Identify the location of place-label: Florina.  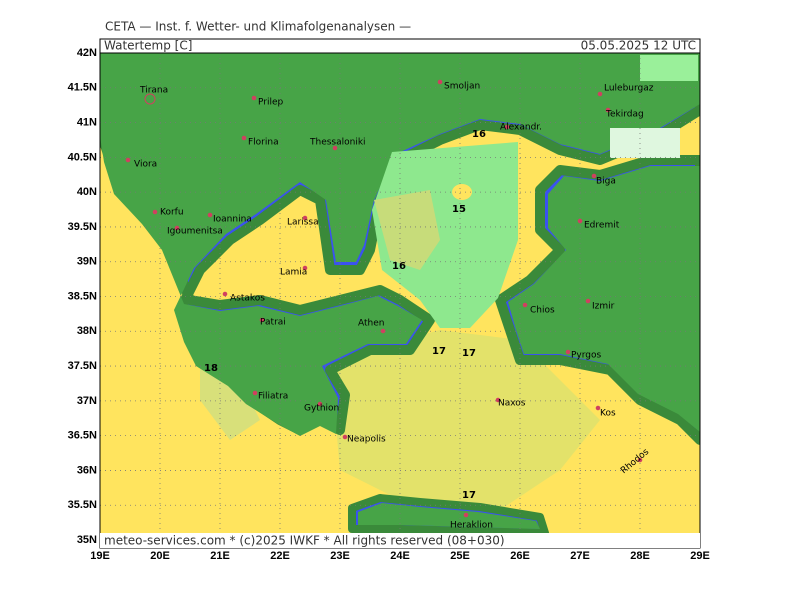
(263, 143).